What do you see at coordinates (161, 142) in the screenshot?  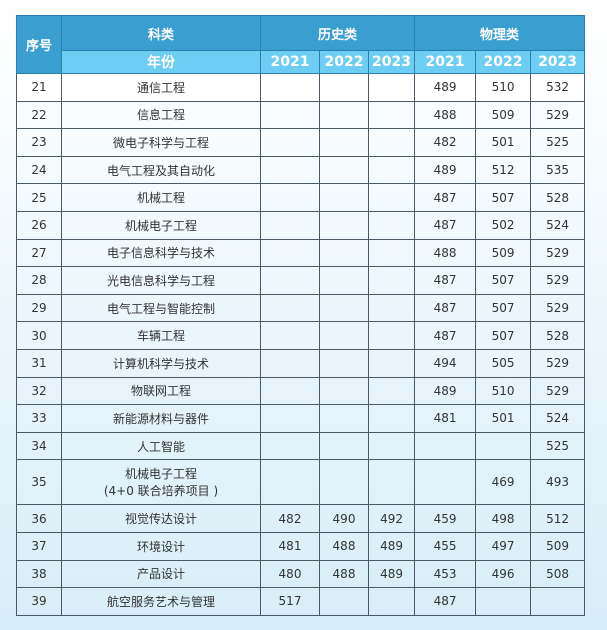 I see `major-name: 微电子科学与工程` at bounding box center [161, 142].